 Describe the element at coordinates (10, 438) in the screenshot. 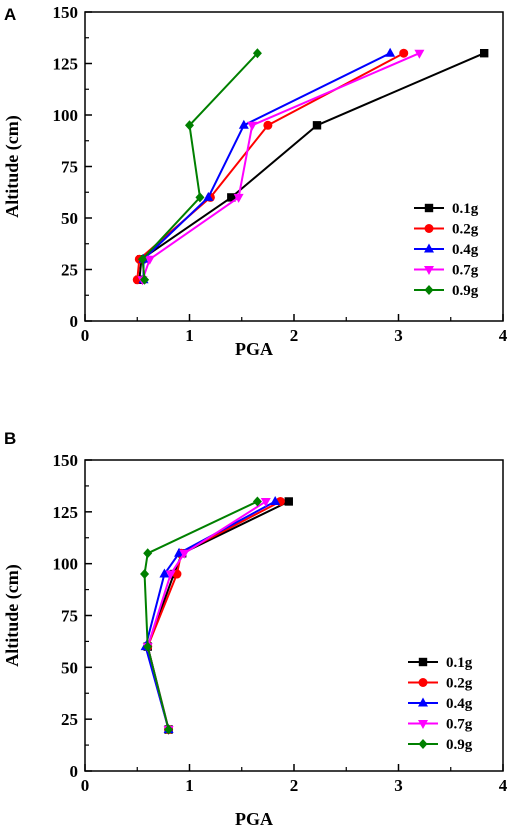

I see `panel-letter: B` at that location.